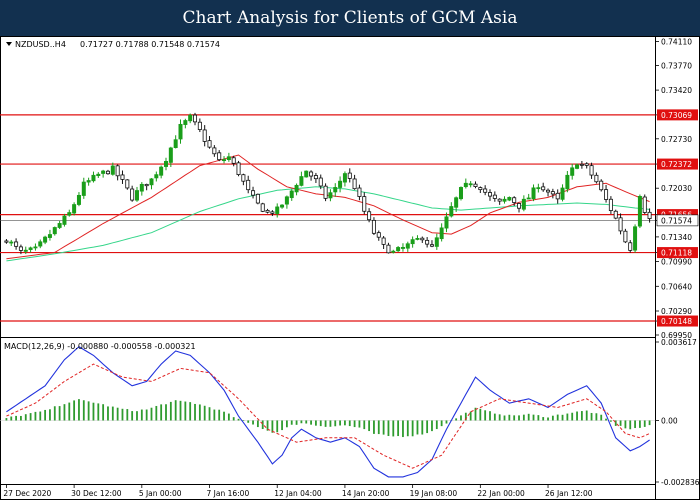 This screenshot has width=700, height=500. Describe the element at coordinates (679, 342) in the screenshot. I see `macd-y-tick-label: 0.003617` at that location.